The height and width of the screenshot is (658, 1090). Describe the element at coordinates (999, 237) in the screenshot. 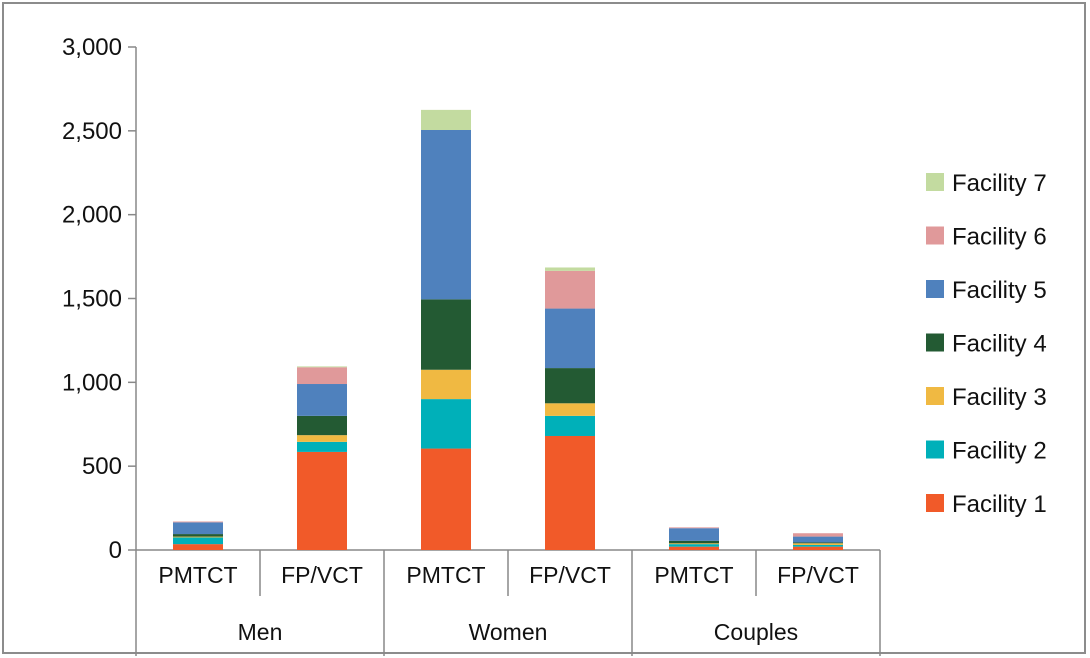

I see `legend-label: Facility 6` at that location.